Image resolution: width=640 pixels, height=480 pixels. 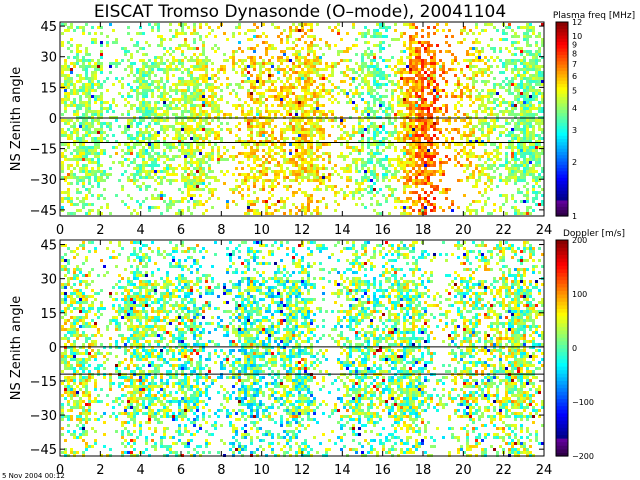 I want to click on colorbar-tick-label: 1, so click(x=574, y=216).